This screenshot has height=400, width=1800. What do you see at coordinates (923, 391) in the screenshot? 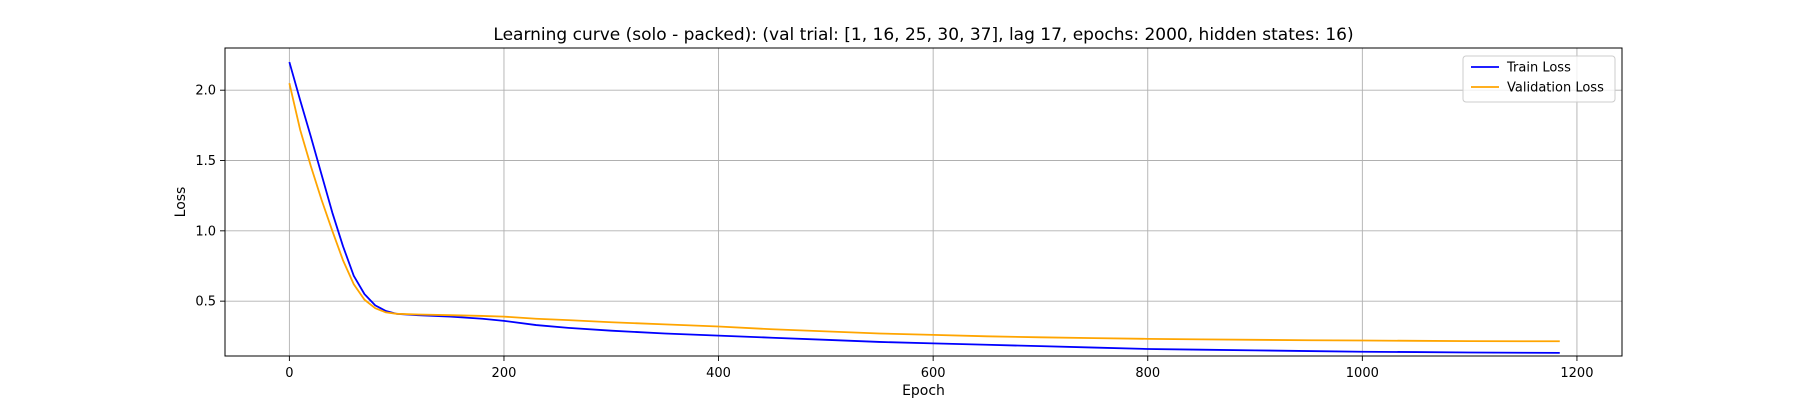
I see `x-axis-label: Epoch` at bounding box center [923, 391].